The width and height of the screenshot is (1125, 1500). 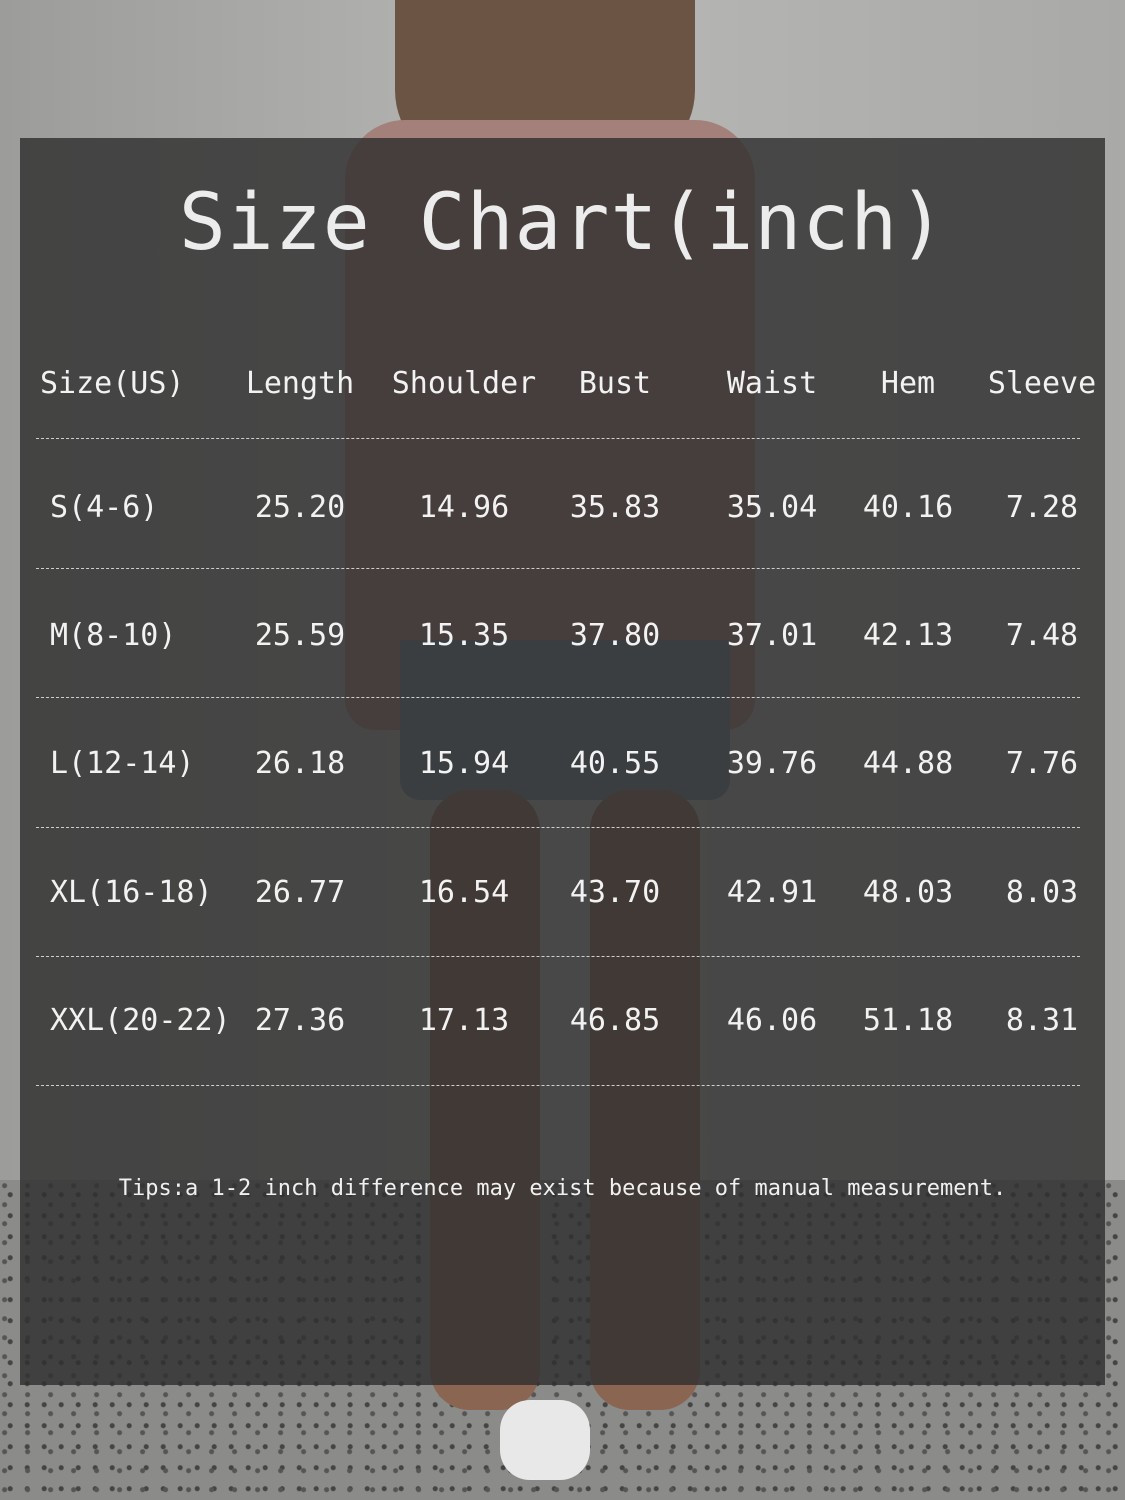 I want to click on cell-length: 26.77, so click(x=300, y=892).